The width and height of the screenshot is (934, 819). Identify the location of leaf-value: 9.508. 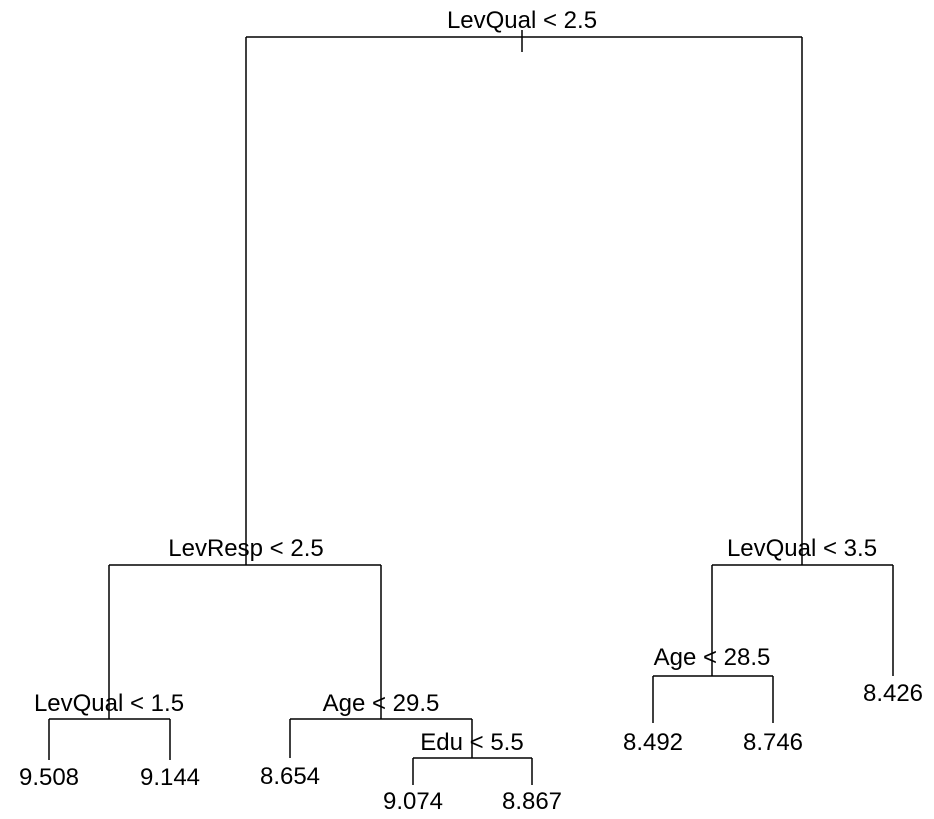
(49, 777).